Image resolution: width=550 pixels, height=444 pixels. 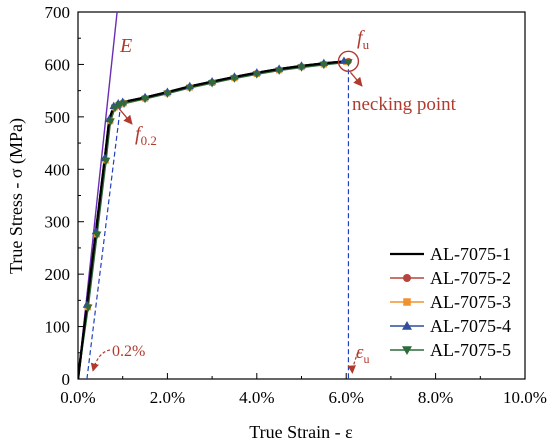 What do you see at coordinates (470, 254) in the screenshot?
I see `legend-label: AL-7075-1` at bounding box center [470, 254].